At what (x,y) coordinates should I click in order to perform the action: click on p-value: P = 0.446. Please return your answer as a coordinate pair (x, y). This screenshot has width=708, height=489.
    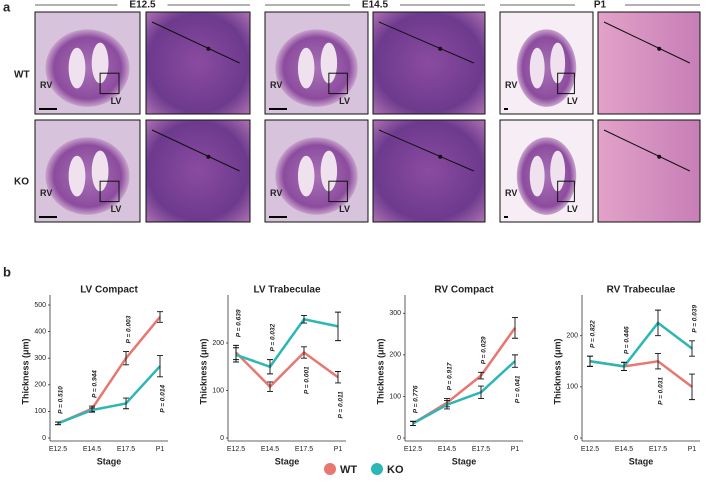
    Looking at the image, I should click on (627, 340).